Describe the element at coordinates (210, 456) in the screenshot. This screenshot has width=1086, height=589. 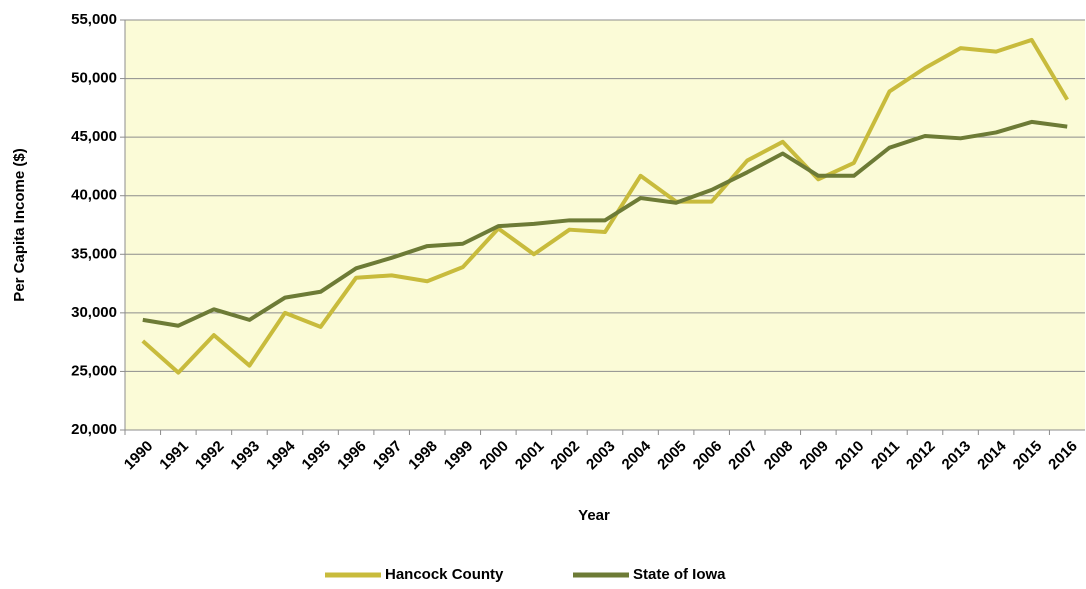
I see `x-tick-label: 1992` at that location.